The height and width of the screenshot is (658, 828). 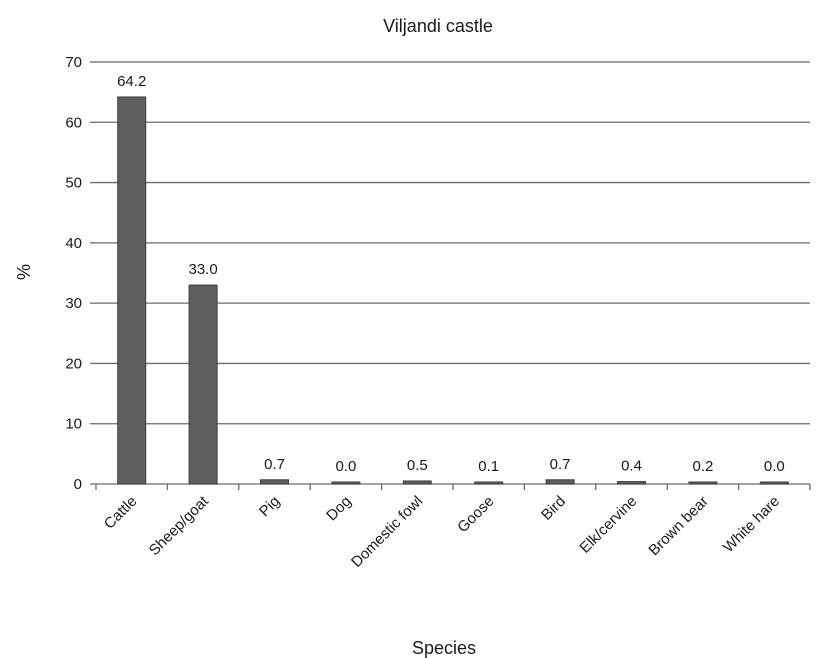 What do you see at coordinates (73, 273) in the screenshot?
I see `y-tick-labels: 0 10 20 30 40 50 60 70` at bounding box center [73, 273].